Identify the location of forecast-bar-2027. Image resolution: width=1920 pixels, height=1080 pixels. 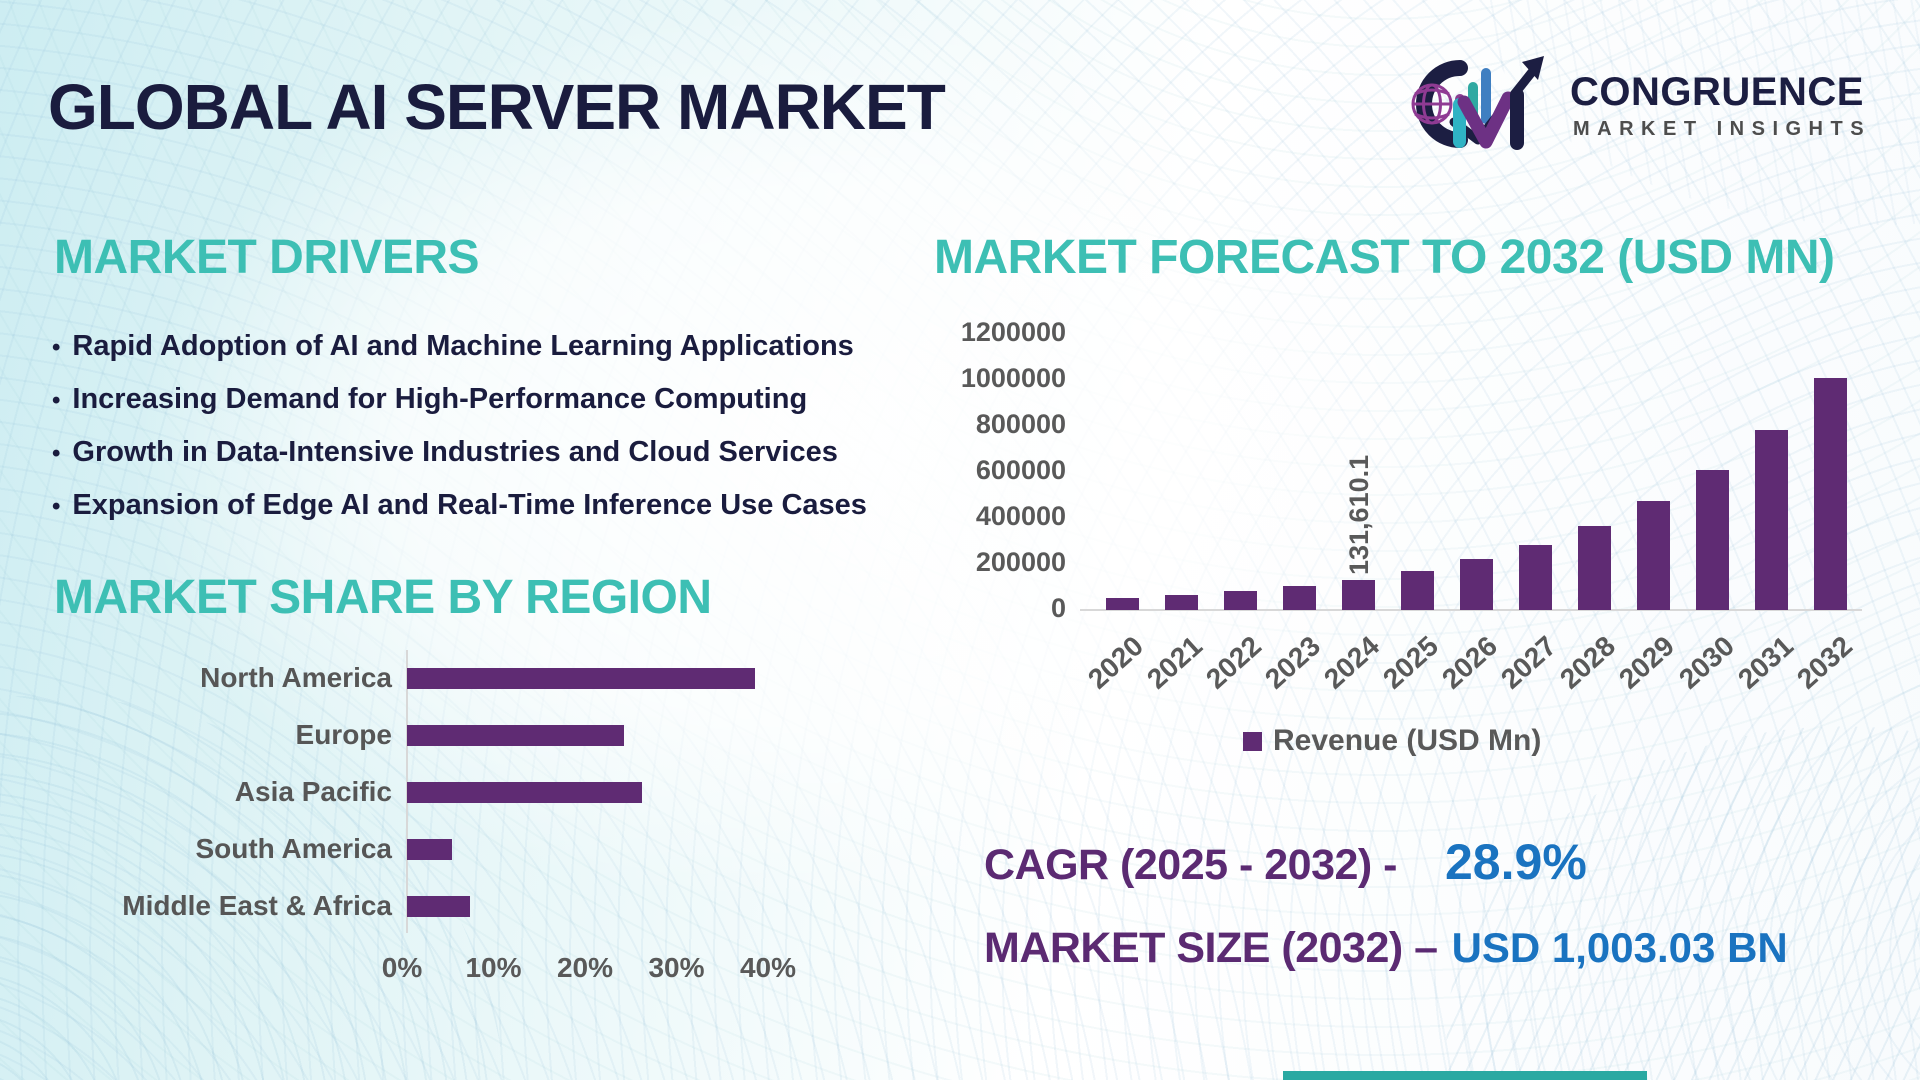
(1536, 577).